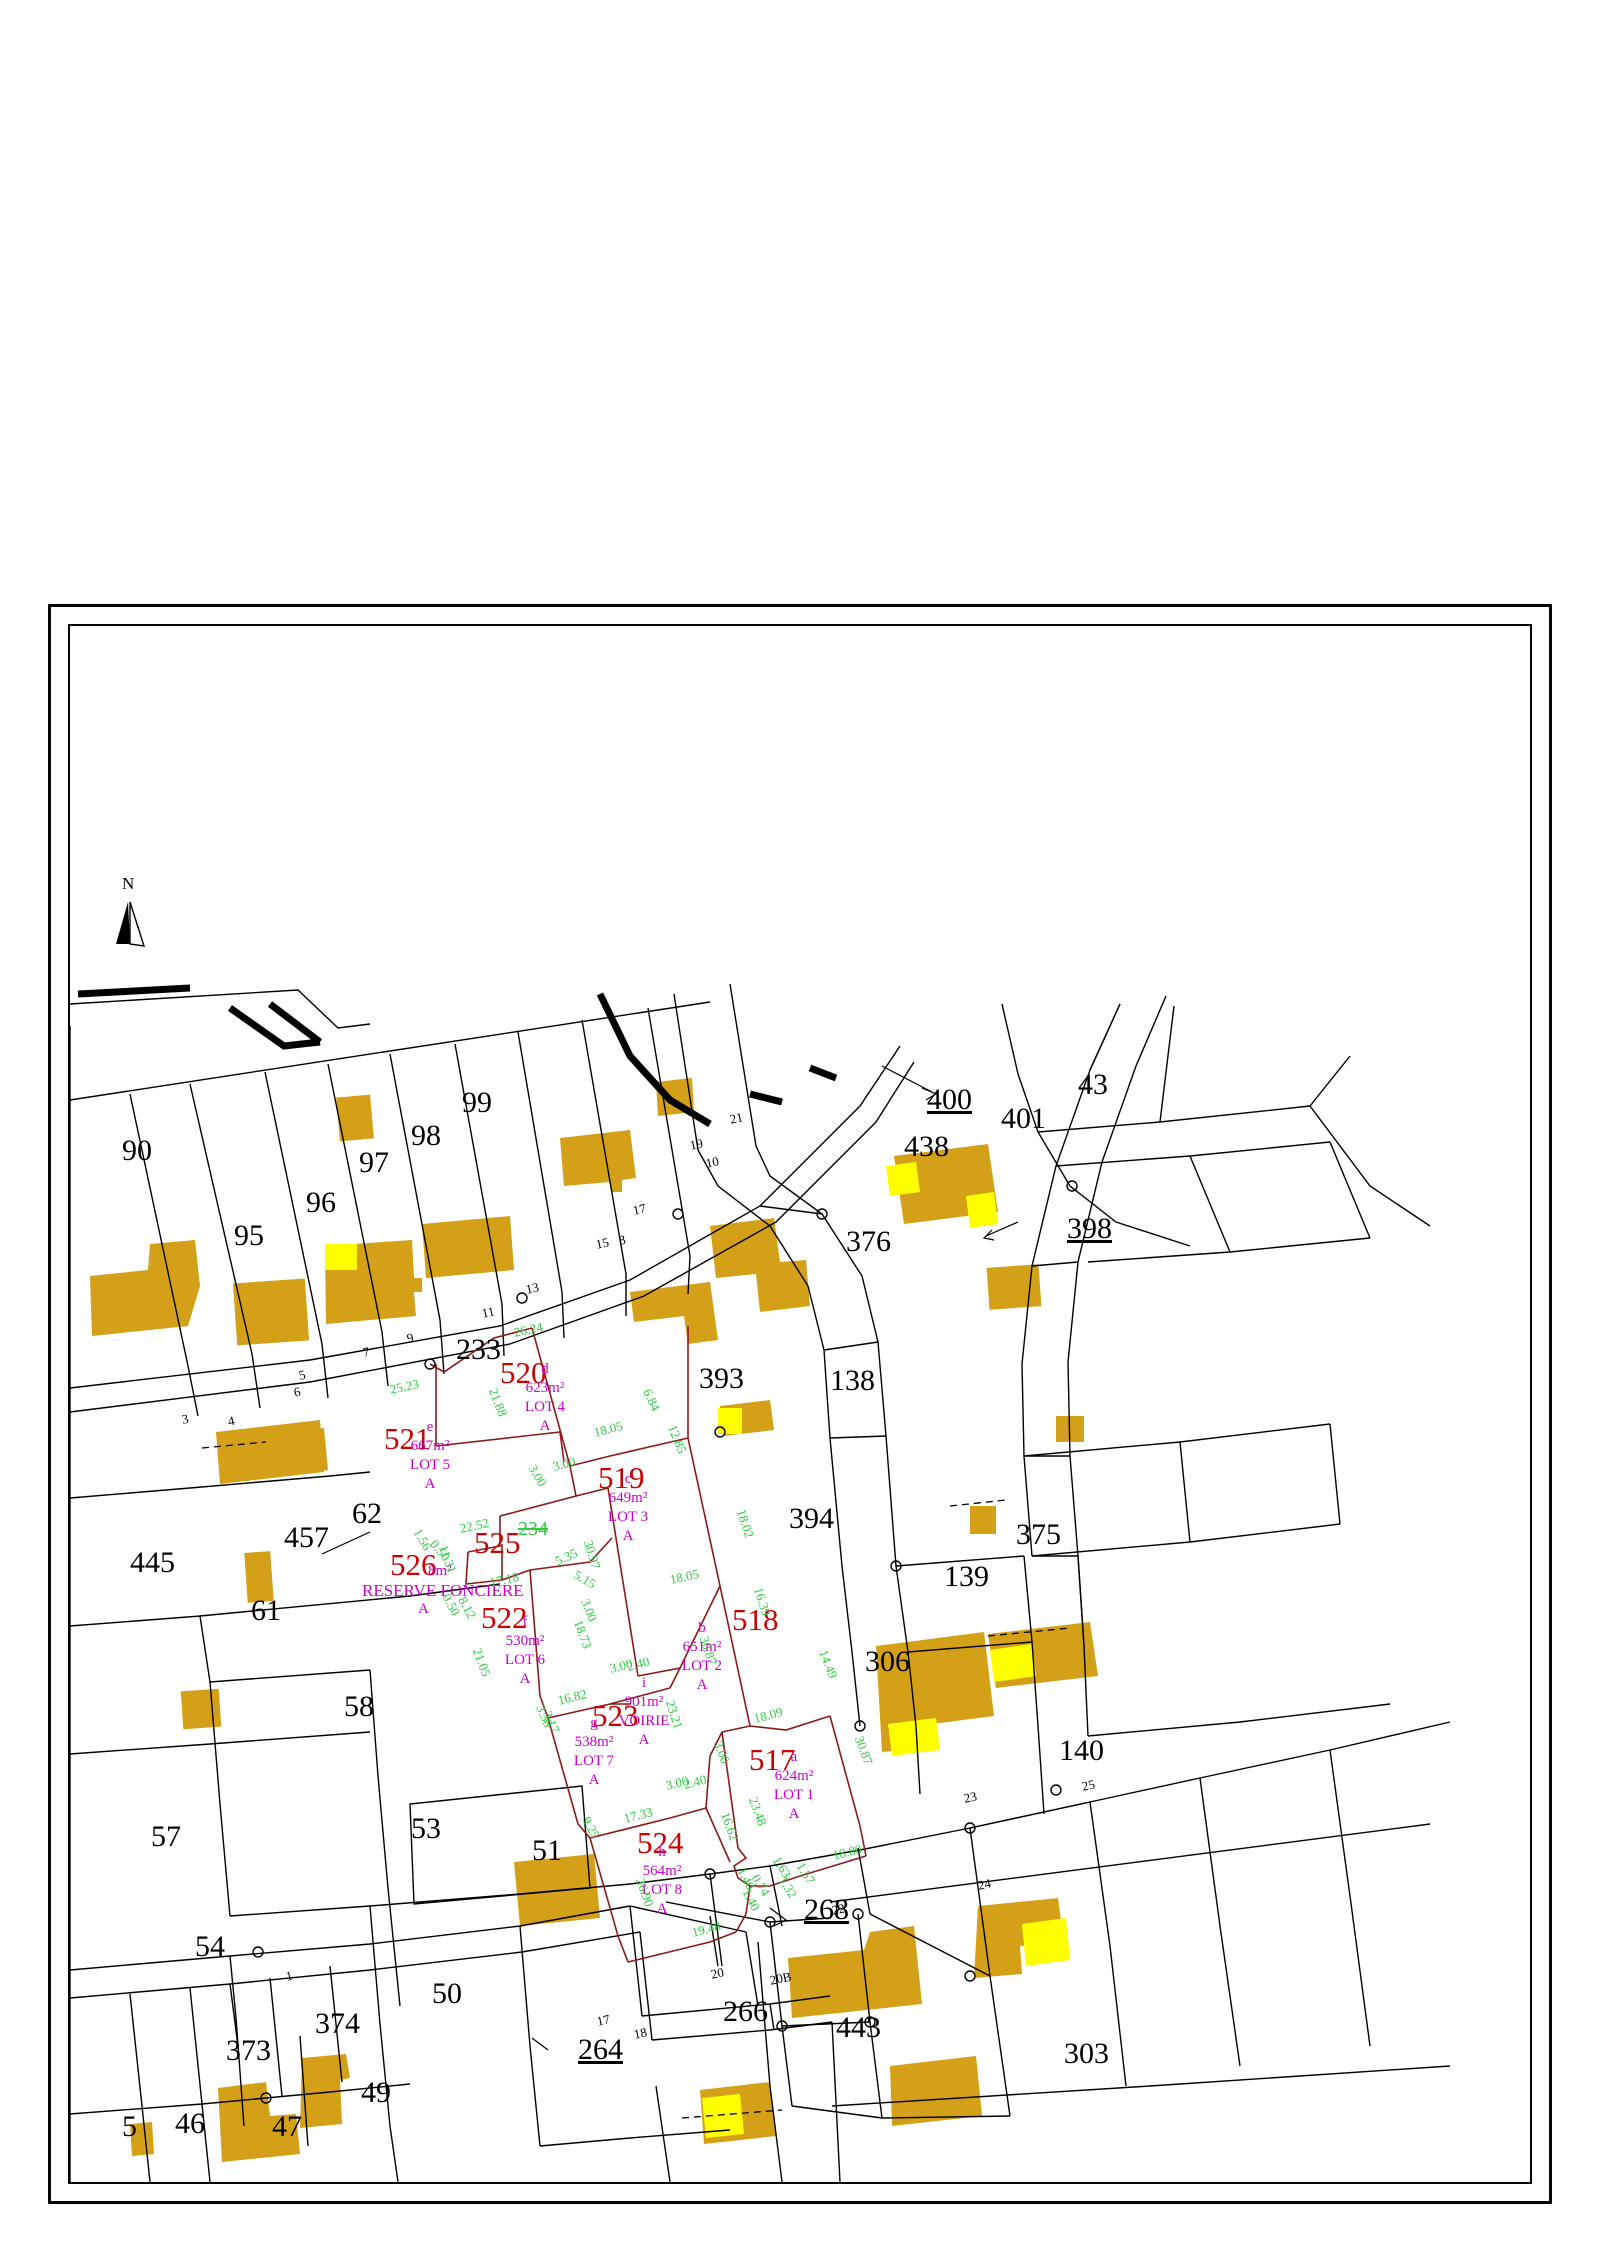  I want to click on lot-area-526: 8m², so click(440, 1571).